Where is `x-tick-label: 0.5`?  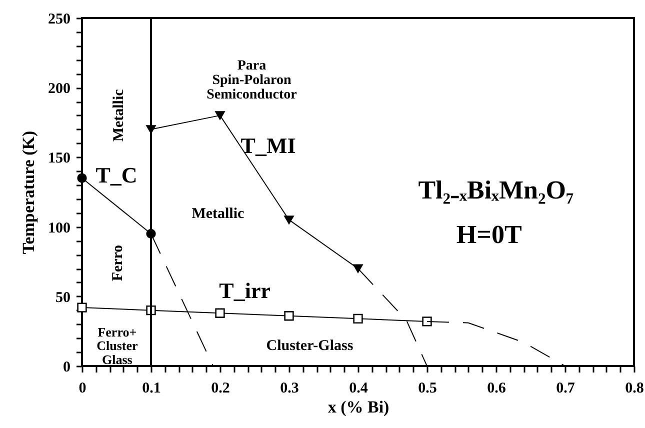 x-tick-label: 0.5 is located at coordinates (427, 388).